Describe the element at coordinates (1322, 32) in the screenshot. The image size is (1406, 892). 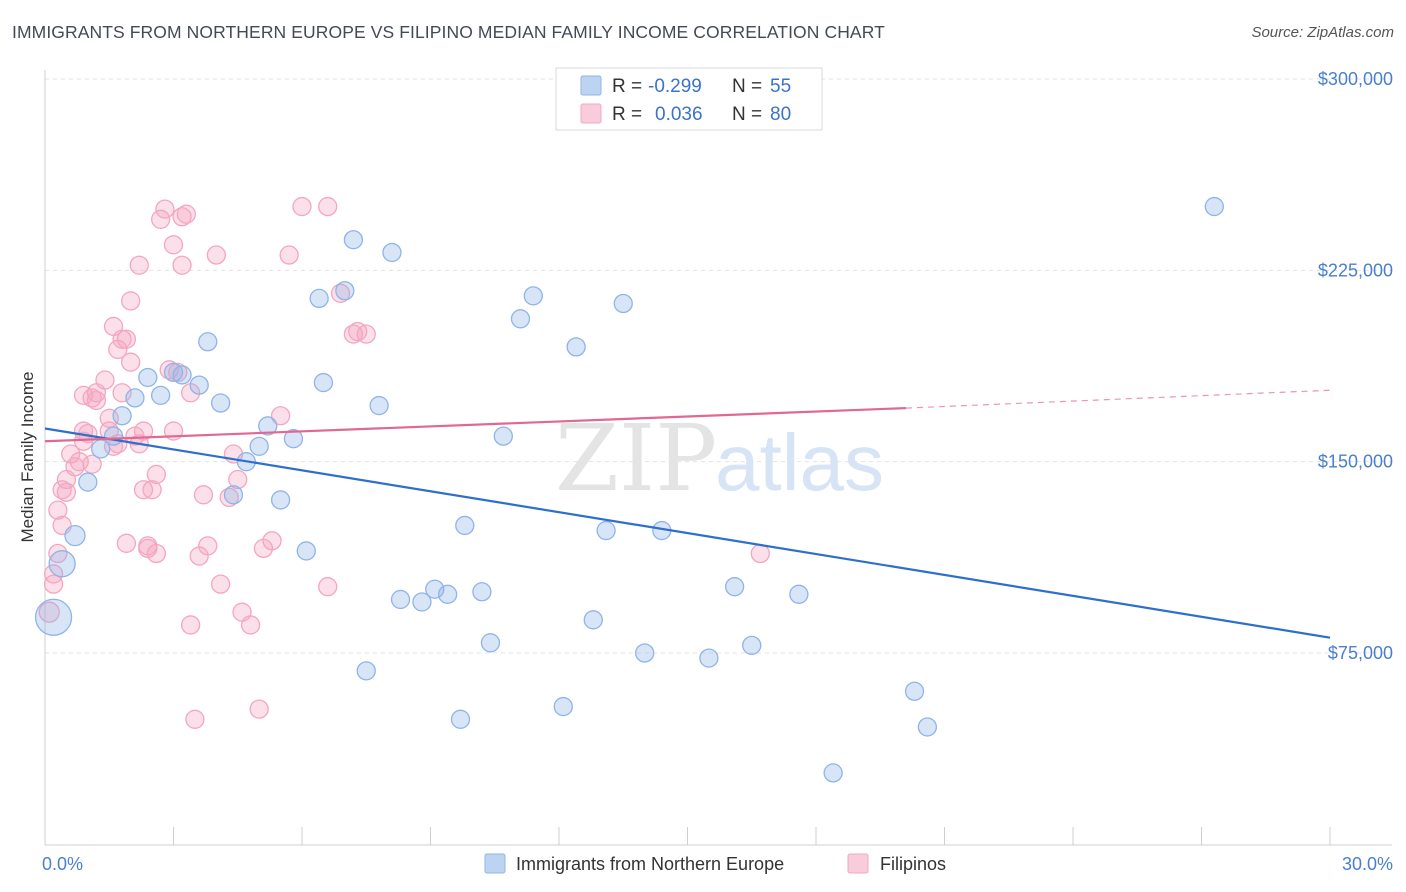
I see `source-label: Source: ZipAtlas.com` at that location.